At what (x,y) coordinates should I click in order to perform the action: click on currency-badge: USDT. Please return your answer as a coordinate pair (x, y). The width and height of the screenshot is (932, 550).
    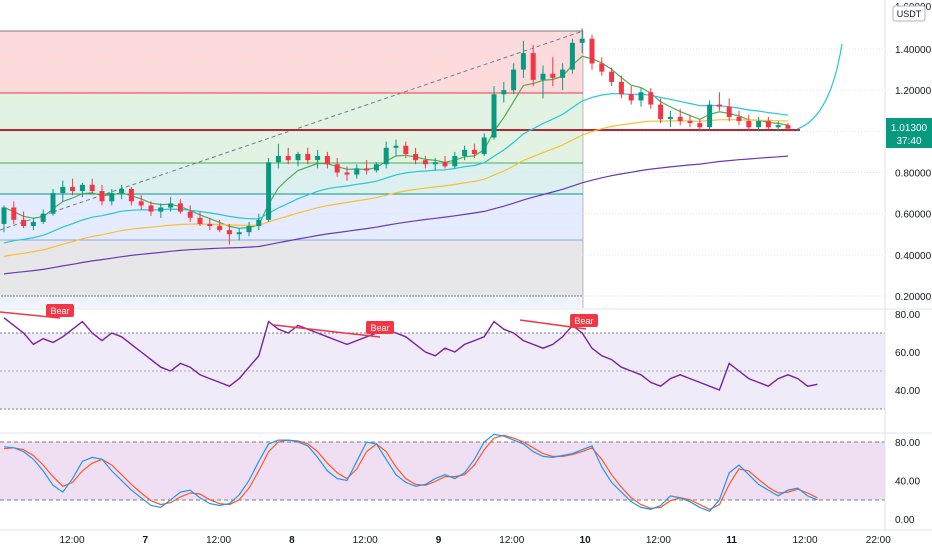
    Looking at the image, I should click on (909, 13).